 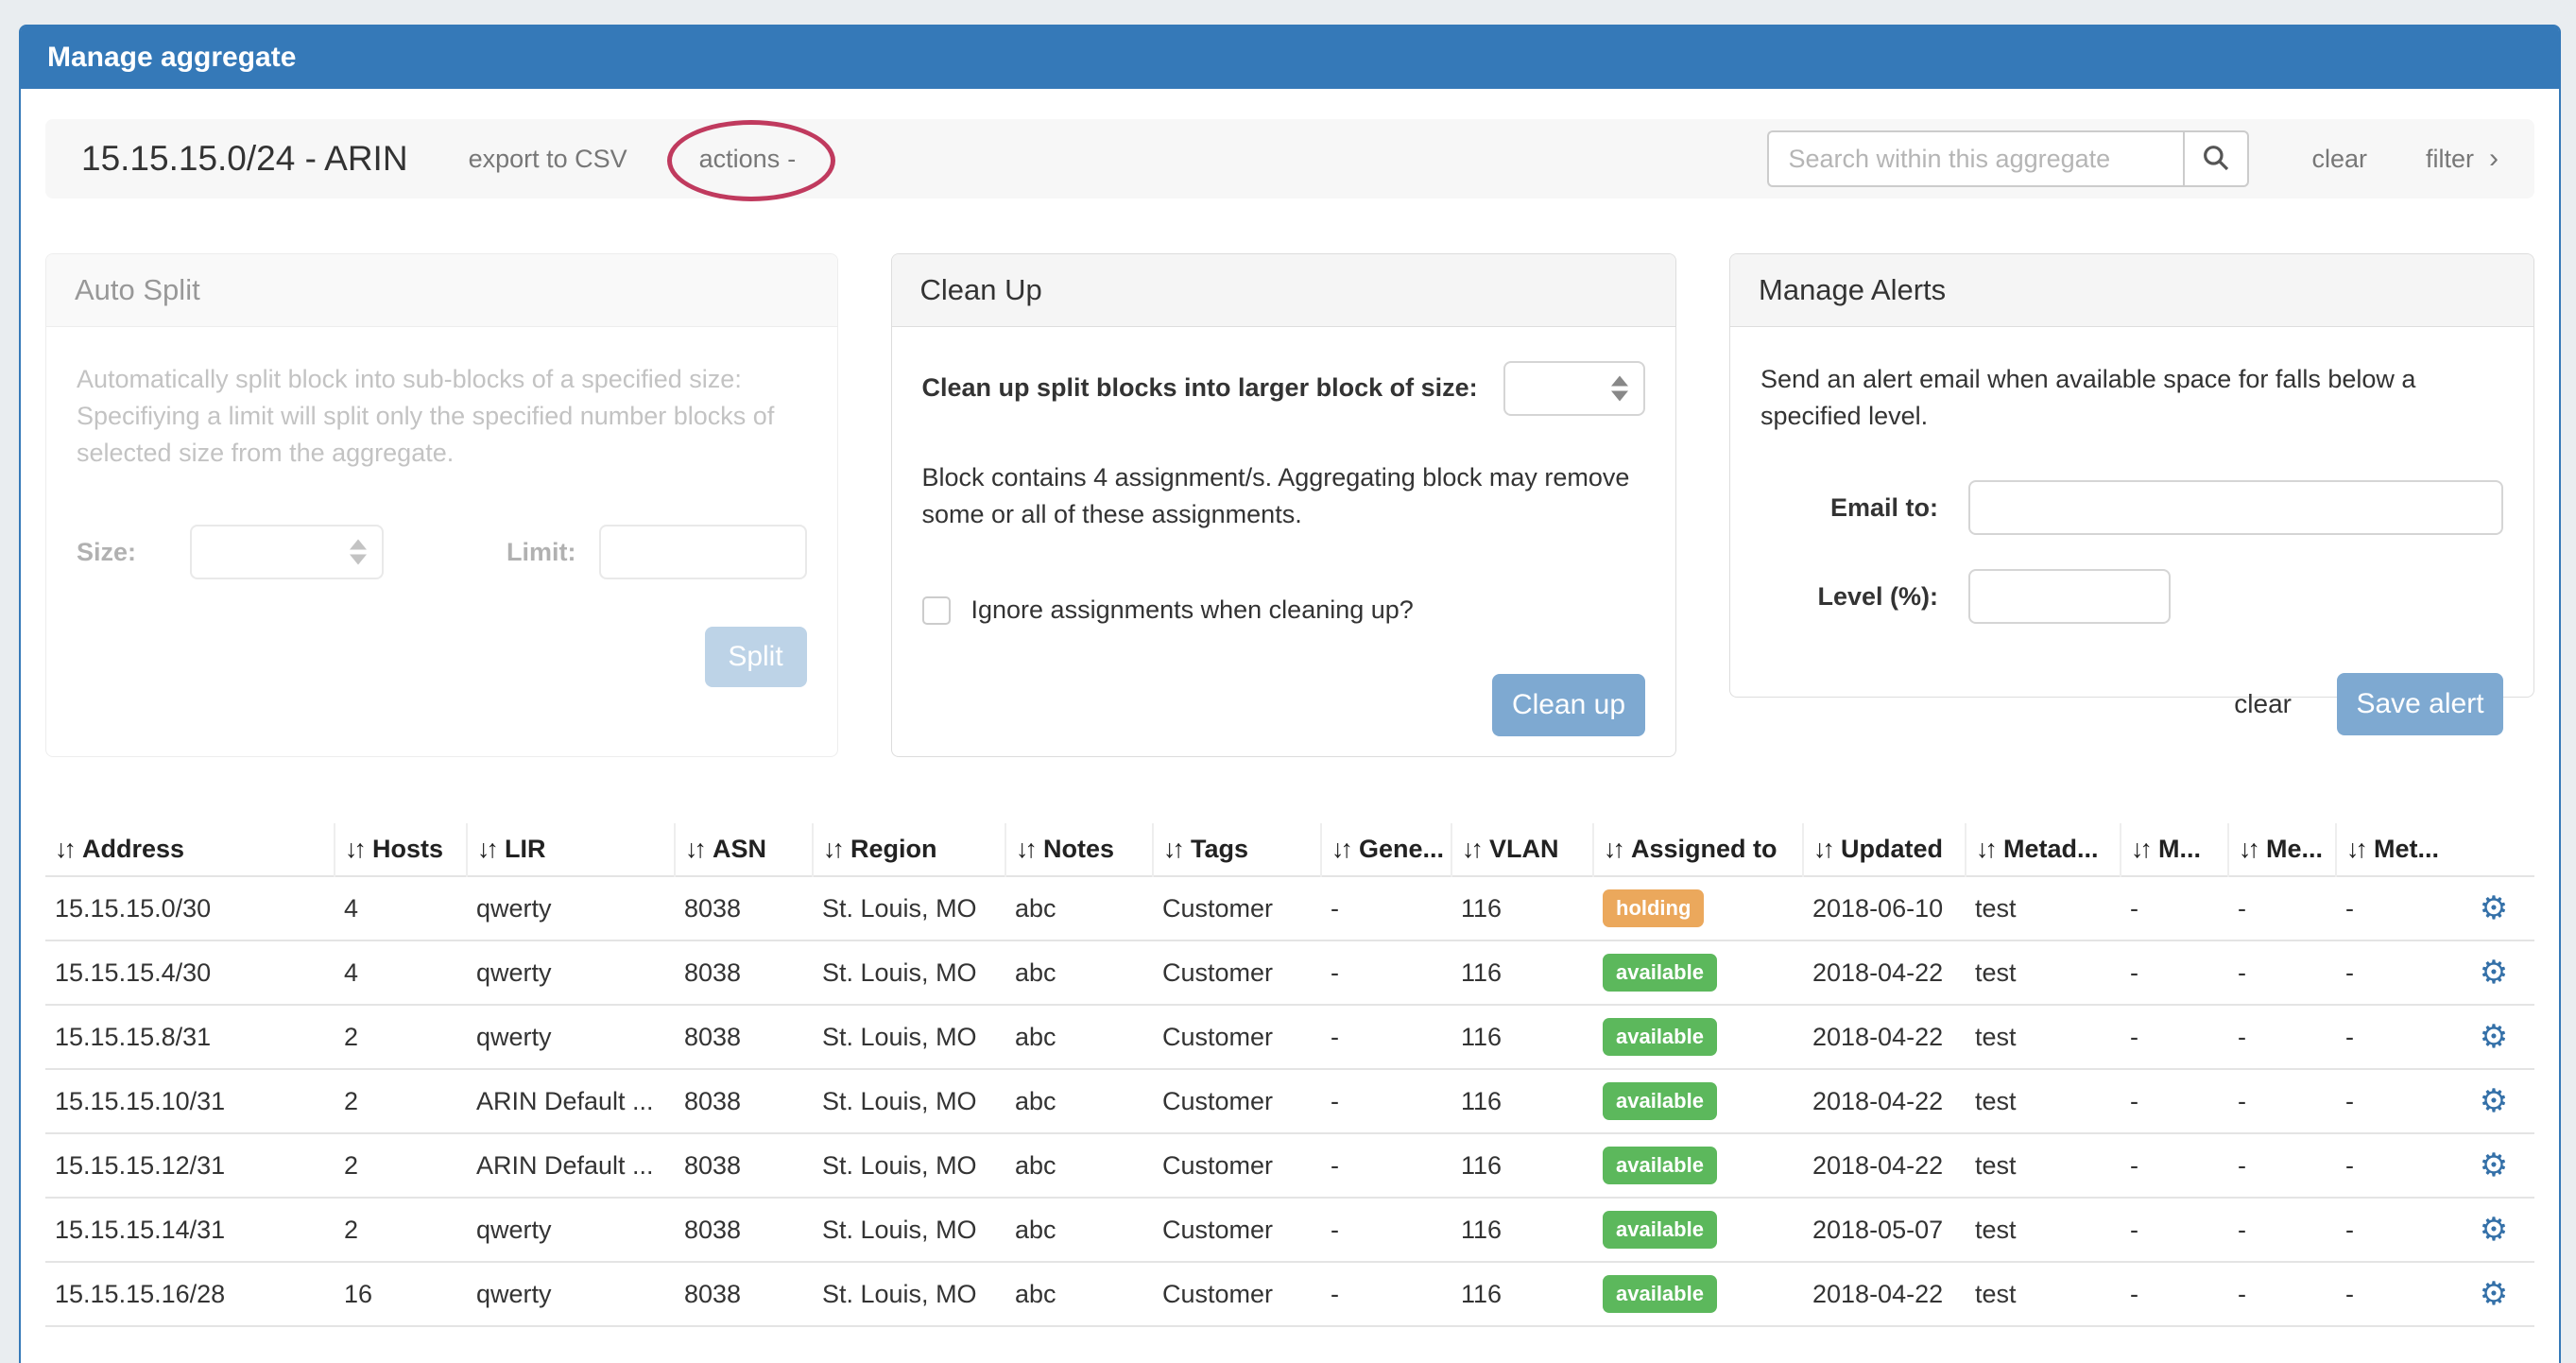 What do you see at coordinates (1568, 706) in the screenshot?
I see `clean-up-button: Clean up` at bounding box center [1568, 706].